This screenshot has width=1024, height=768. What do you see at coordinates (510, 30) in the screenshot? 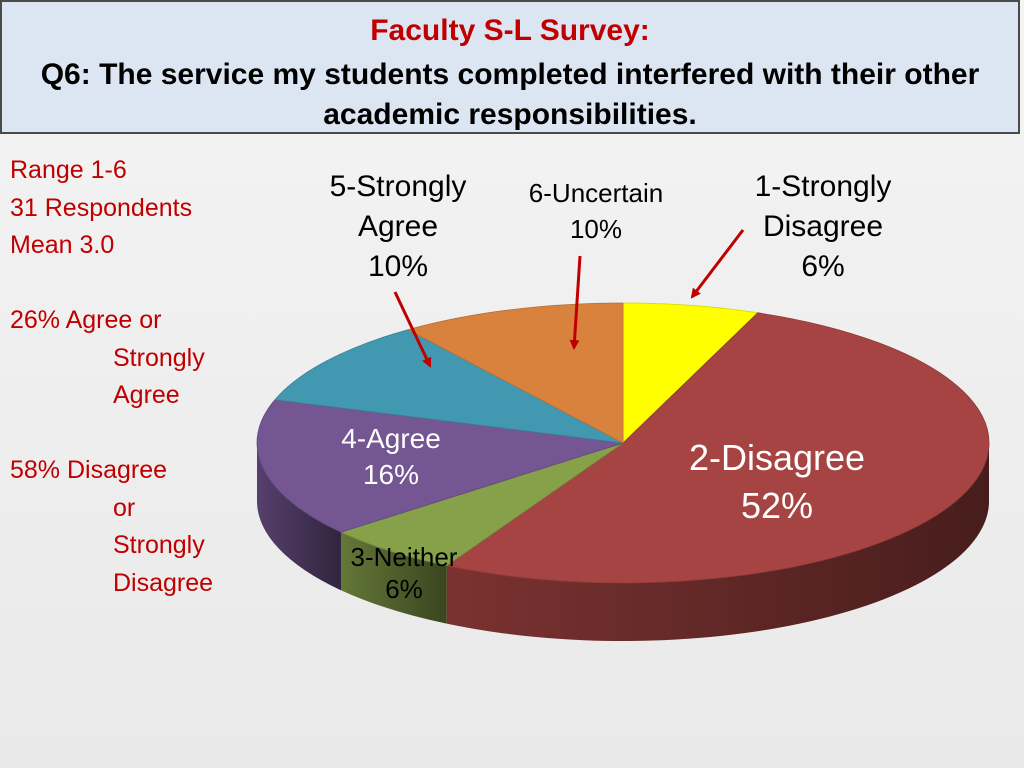
I see `chart-title-line1: Faculty S-L Survey:` at bounding box center [510, 30].